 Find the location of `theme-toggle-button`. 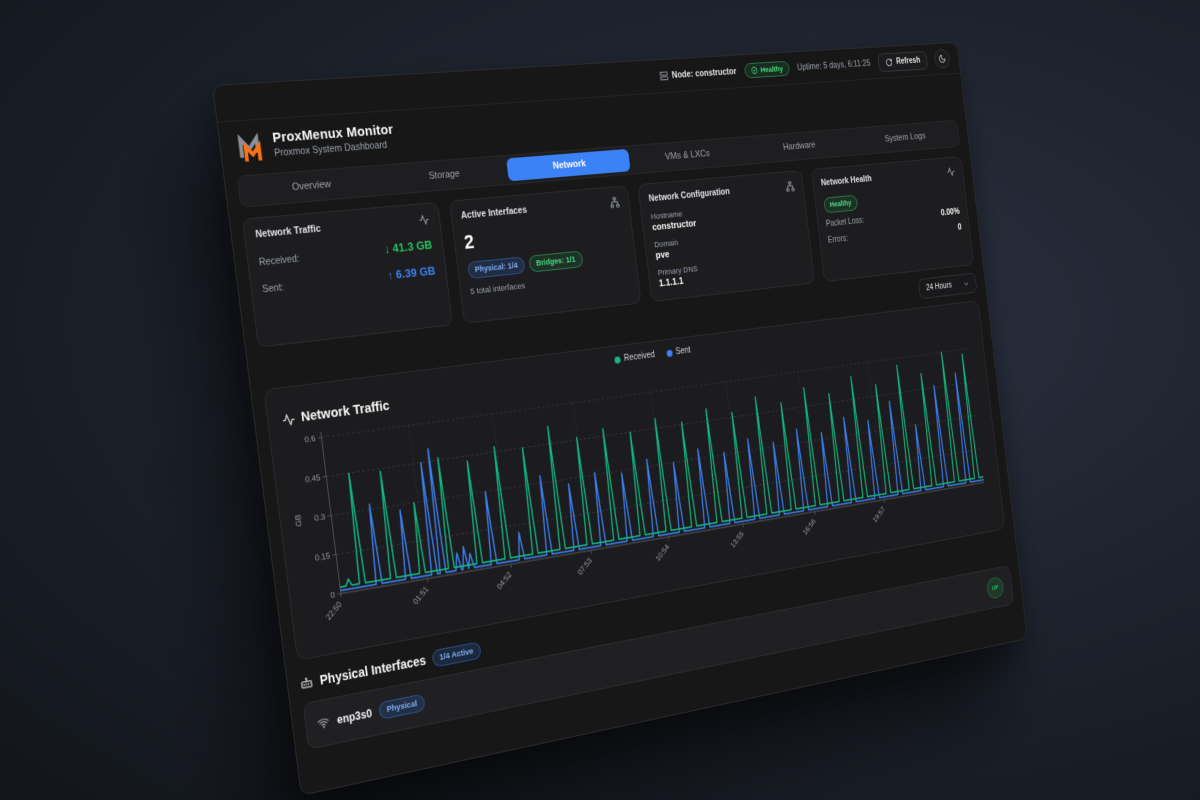

theme-toggle-button is located at coordinates (942, 58).